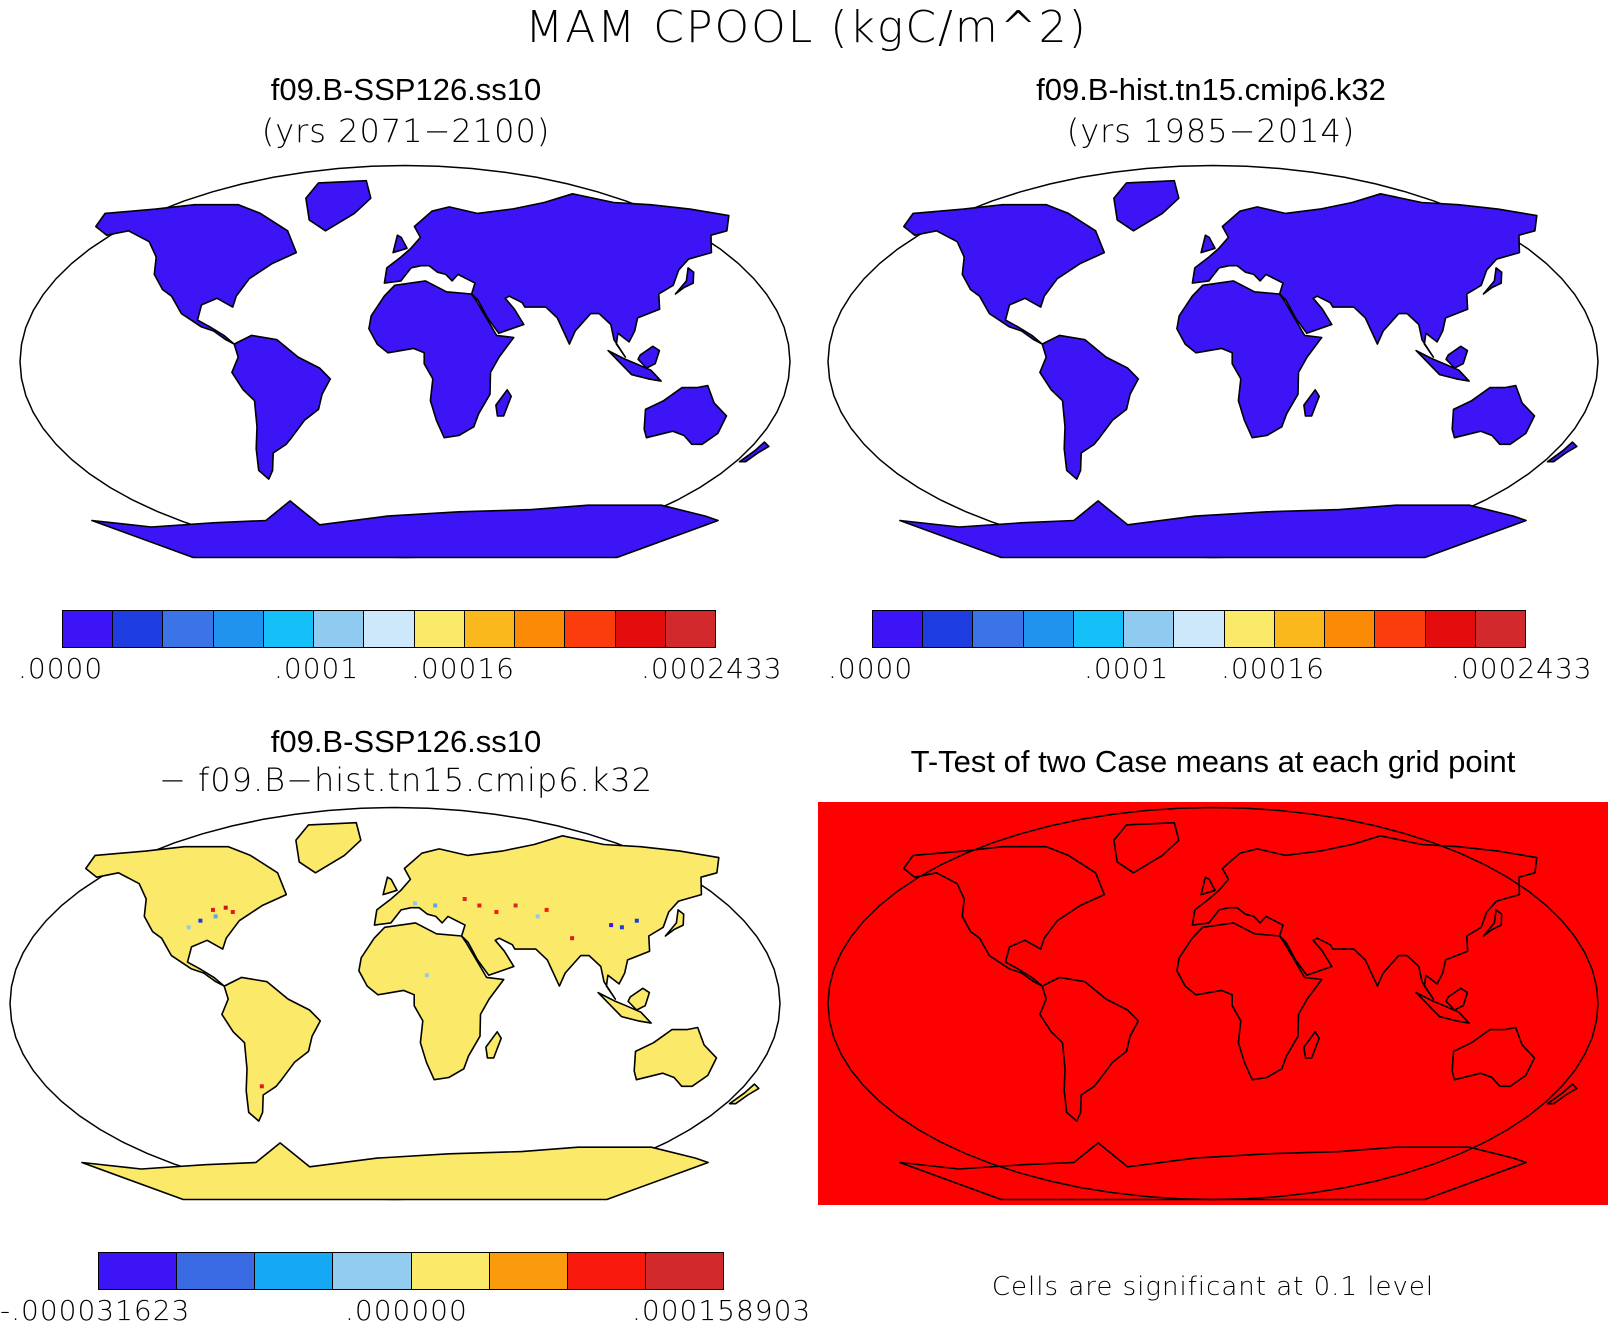  Describe the element at coordinates (317, 668) in the screenshot. I see `colorbar-future-tick: .0001` at that location.